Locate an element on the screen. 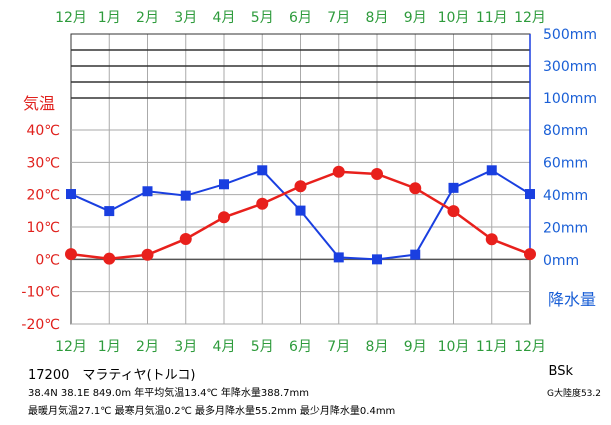  bottom-month-label: 9月 is located at coordinates (415, 347).